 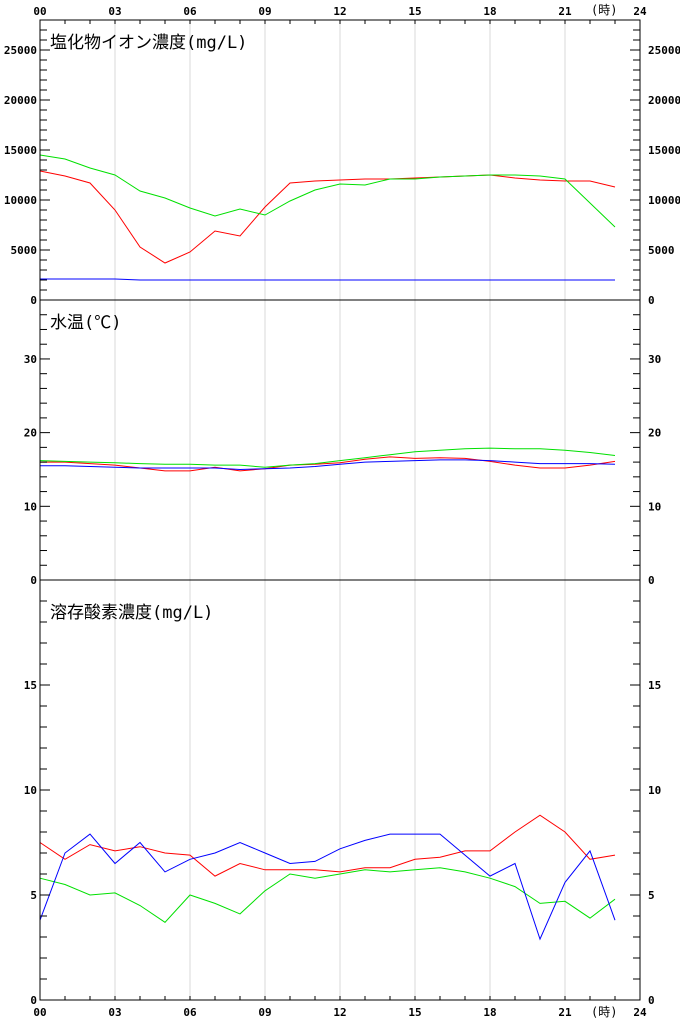 What do you see at coordinates (114, 1012) in the screenshot?
I see `x-tick-label-bottom-03: 03` at bounding box center [114, 1012].